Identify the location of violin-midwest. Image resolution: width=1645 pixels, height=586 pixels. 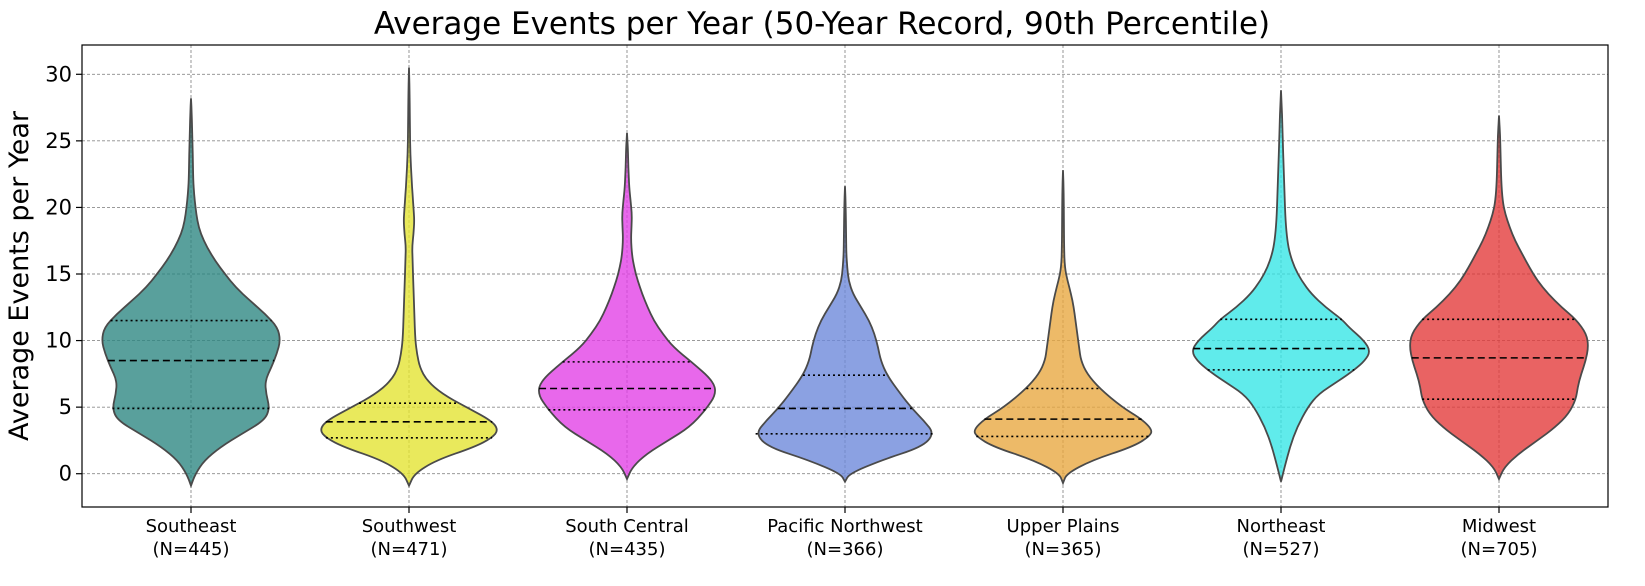
(1499, 298).